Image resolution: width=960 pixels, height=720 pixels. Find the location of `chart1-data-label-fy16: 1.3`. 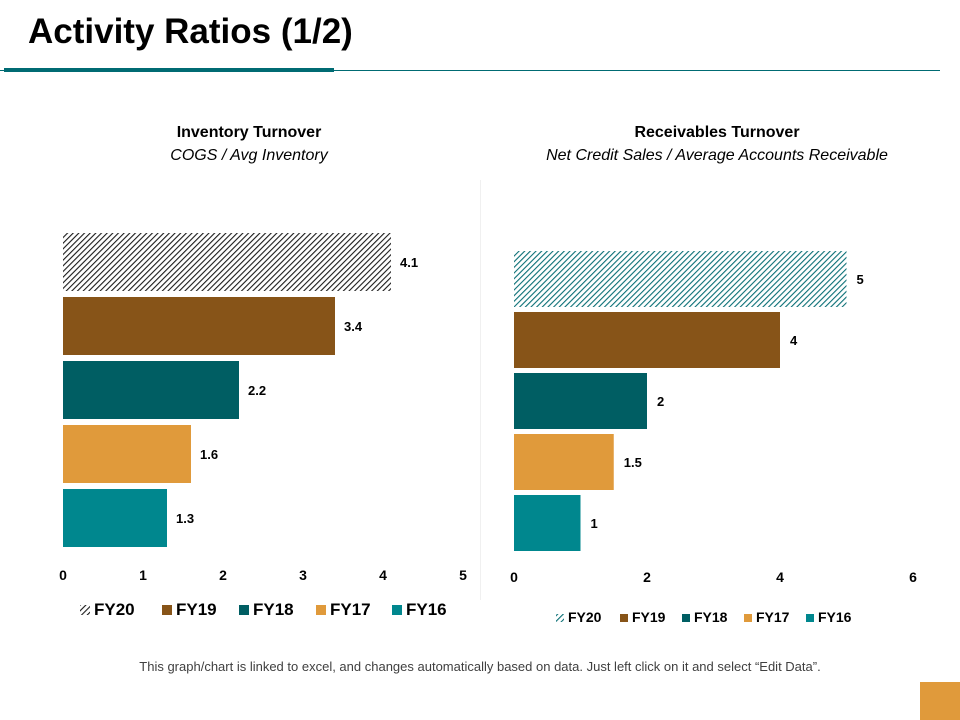

chart1-data-label-fy16: 1.3 is located at coordinates (185, 518).